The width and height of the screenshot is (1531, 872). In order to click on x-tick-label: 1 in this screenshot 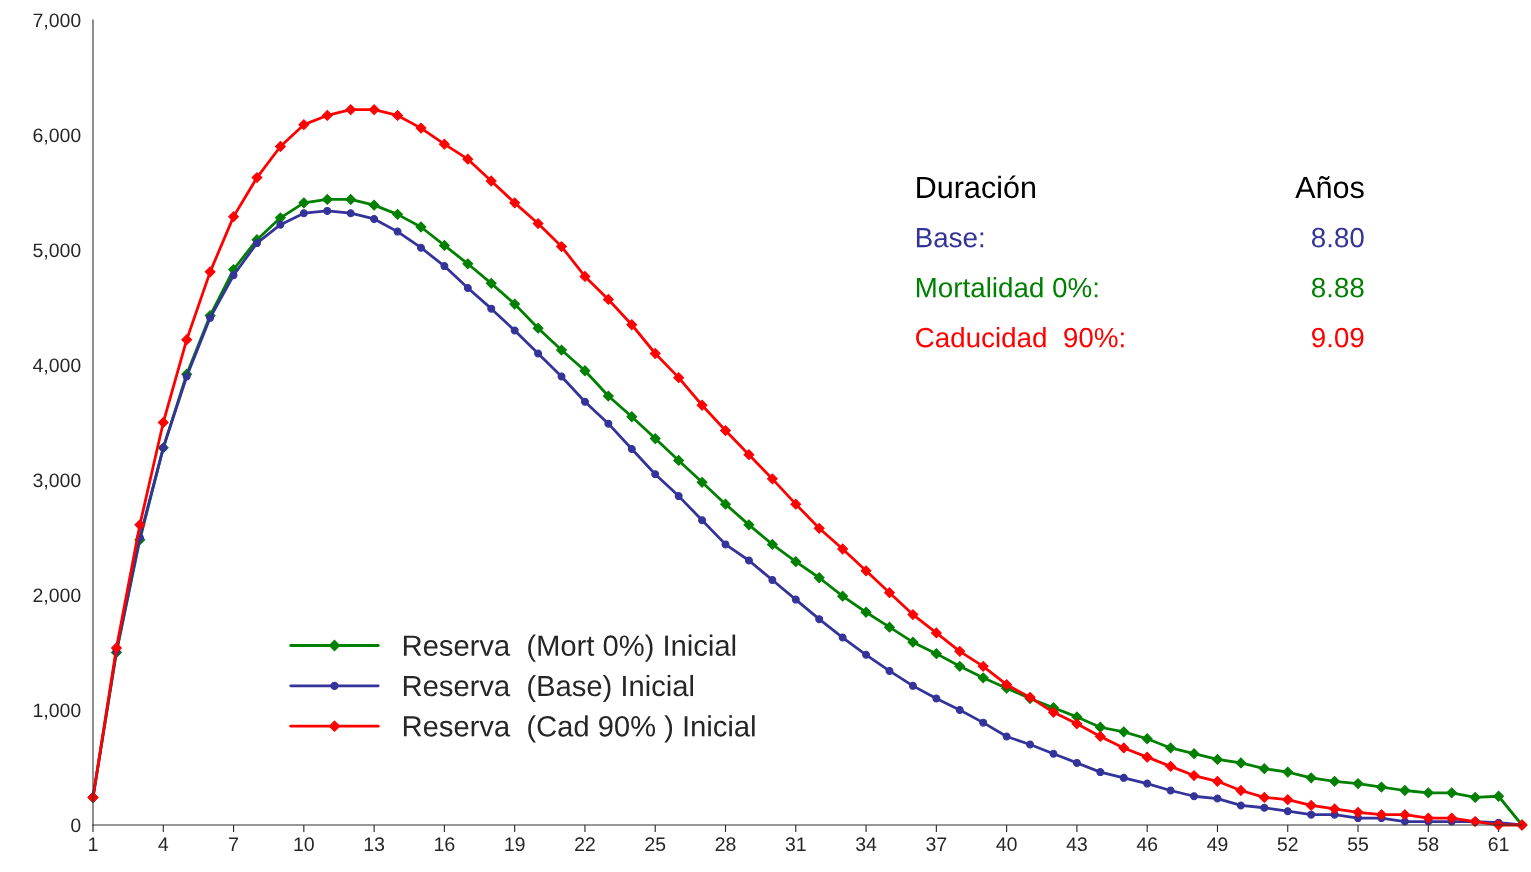, I will do `click(93, 844)`.